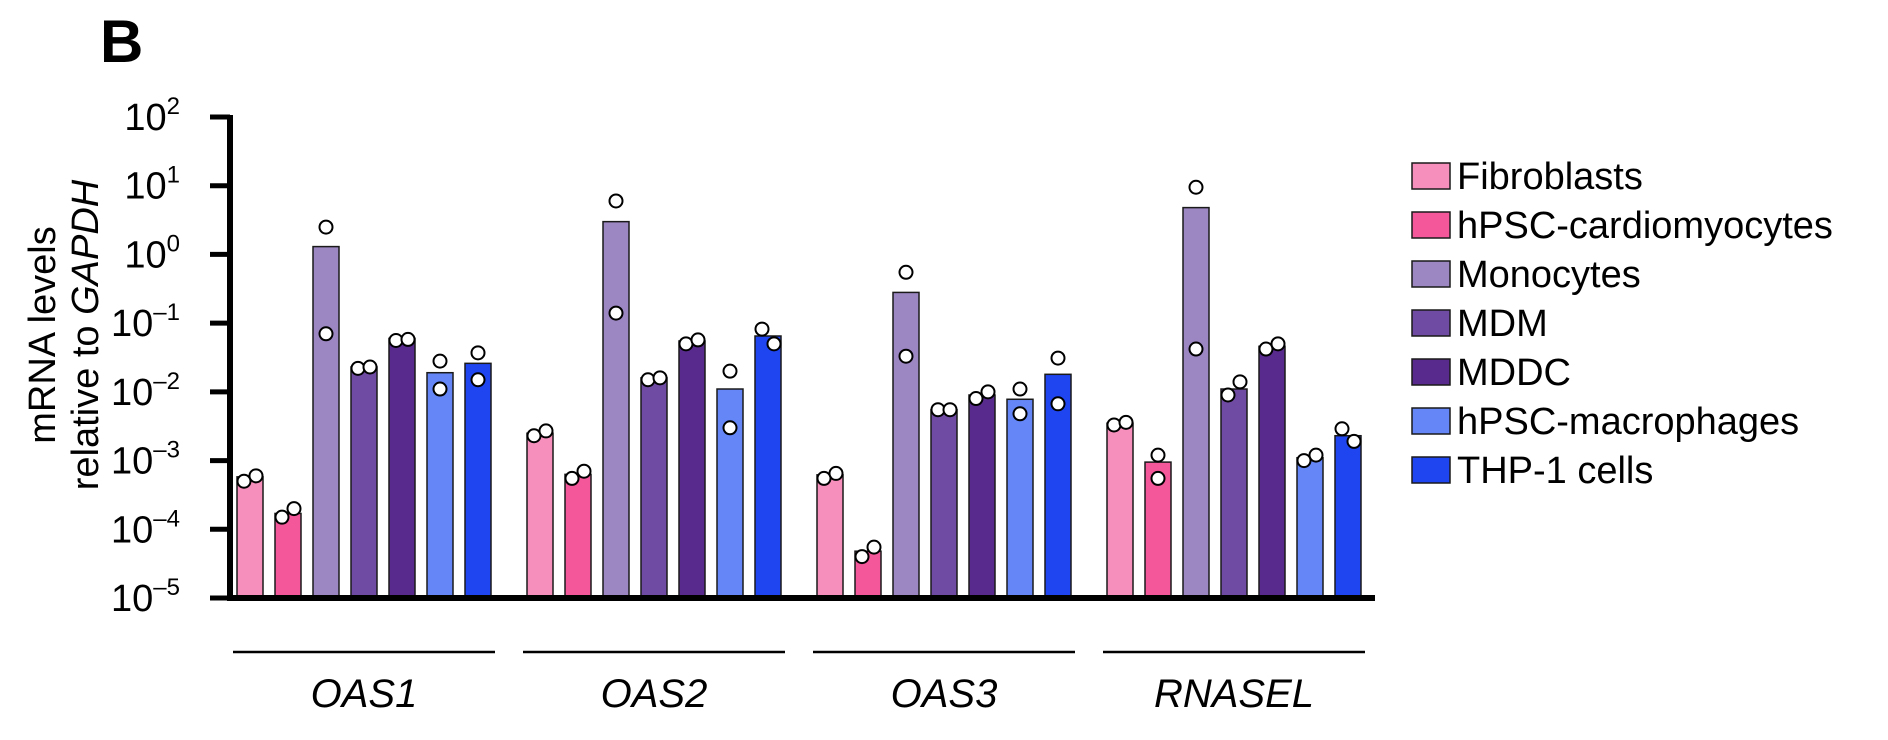  Describe the element at coordinates (1555, 471) in the screenshot. I see `legend-label: THP-1 cells` at that location.